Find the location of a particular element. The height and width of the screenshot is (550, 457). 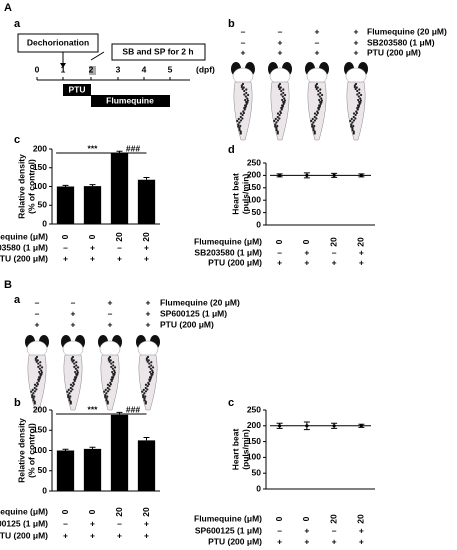

timeline-tick-label: 2 is located at coordinates (91, 69).